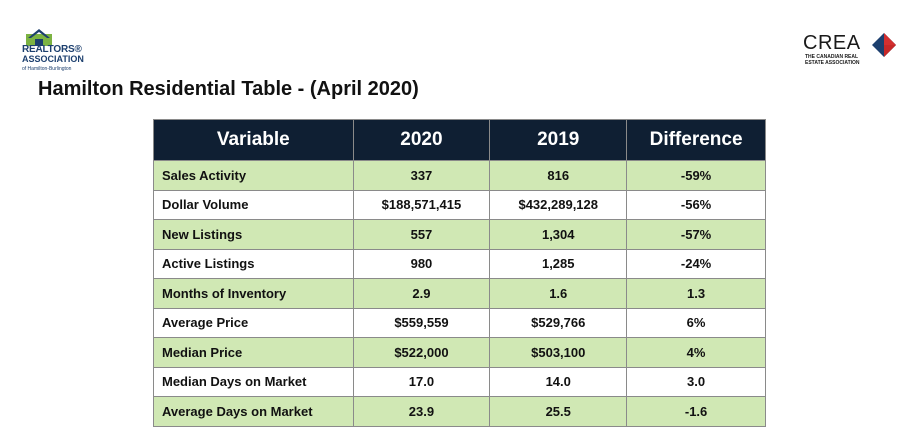 This screenshot has height=431, width=907. Describe the element at coordinates (421, 234) in the screenshot. I see `cell-2020: 557` at that location.